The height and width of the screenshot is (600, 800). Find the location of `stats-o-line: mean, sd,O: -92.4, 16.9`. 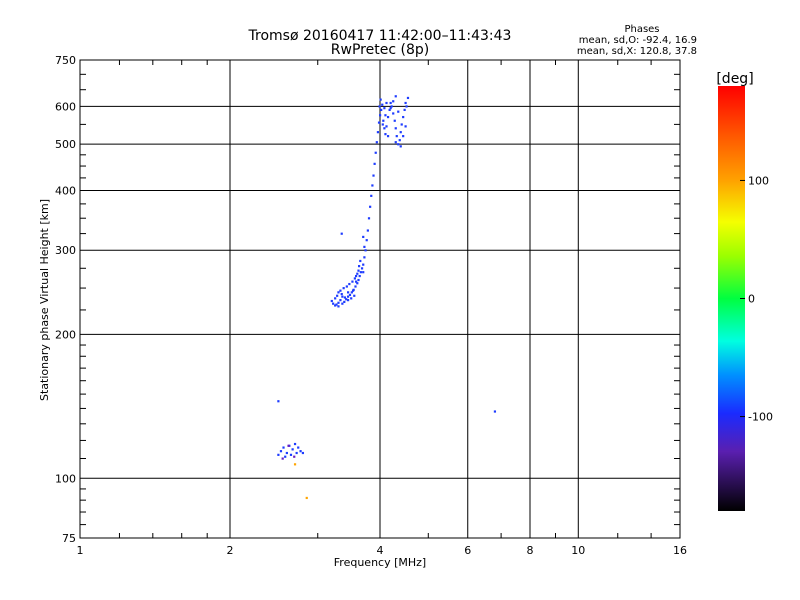

stats-o-line: mean, sd,O: -92.4, 16.9 is located at coordinates (638, 40).